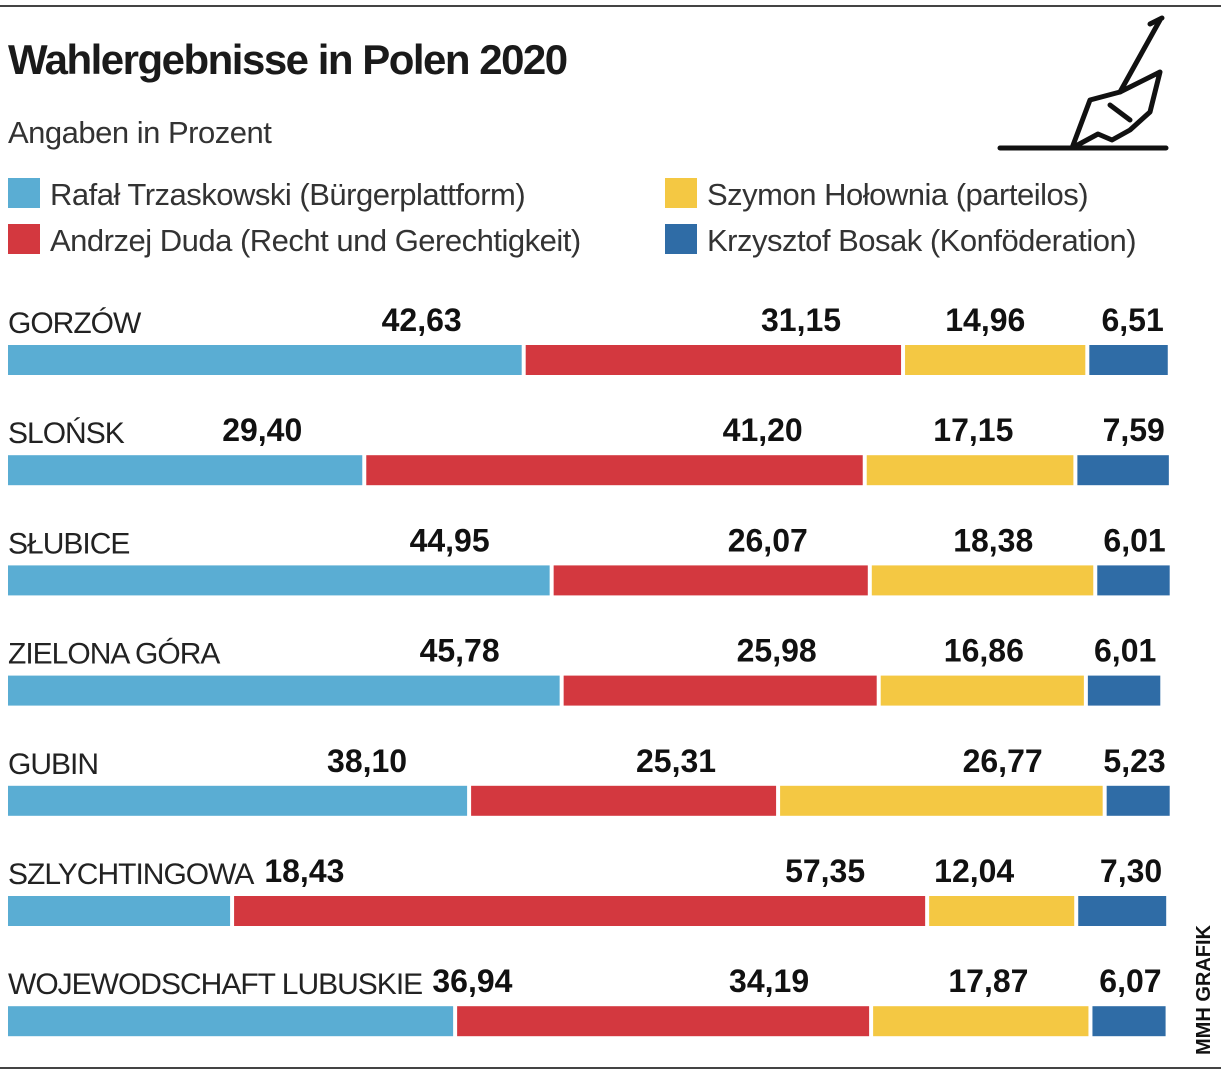  What do you see at coordinates (1003, 761) in the screenshot?
I see `value-label: 26,77` at bounding box center [1003, 761].